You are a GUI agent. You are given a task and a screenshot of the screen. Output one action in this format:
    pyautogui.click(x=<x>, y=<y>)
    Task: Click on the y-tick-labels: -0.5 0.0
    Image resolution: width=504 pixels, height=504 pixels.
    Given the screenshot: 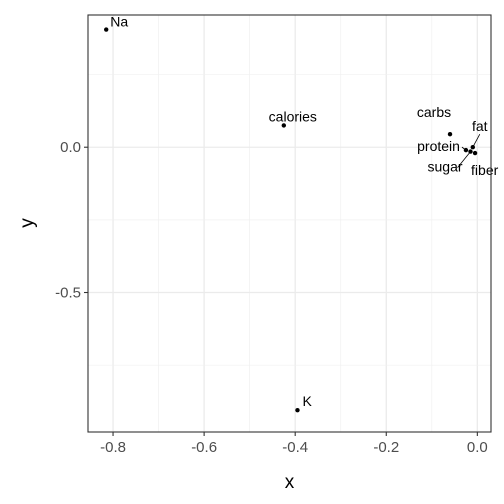 What is the action you would take?
    pyautogui.click(x=68, y=220)
    